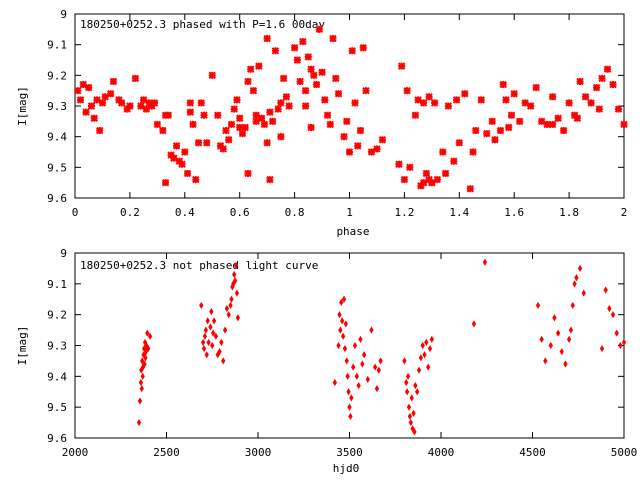 The width and height of the screenshot is (640, 480). Describe the element at coordinates (57, 376) in the screenshot. I see `y-tick-label: 9.4` at that location.